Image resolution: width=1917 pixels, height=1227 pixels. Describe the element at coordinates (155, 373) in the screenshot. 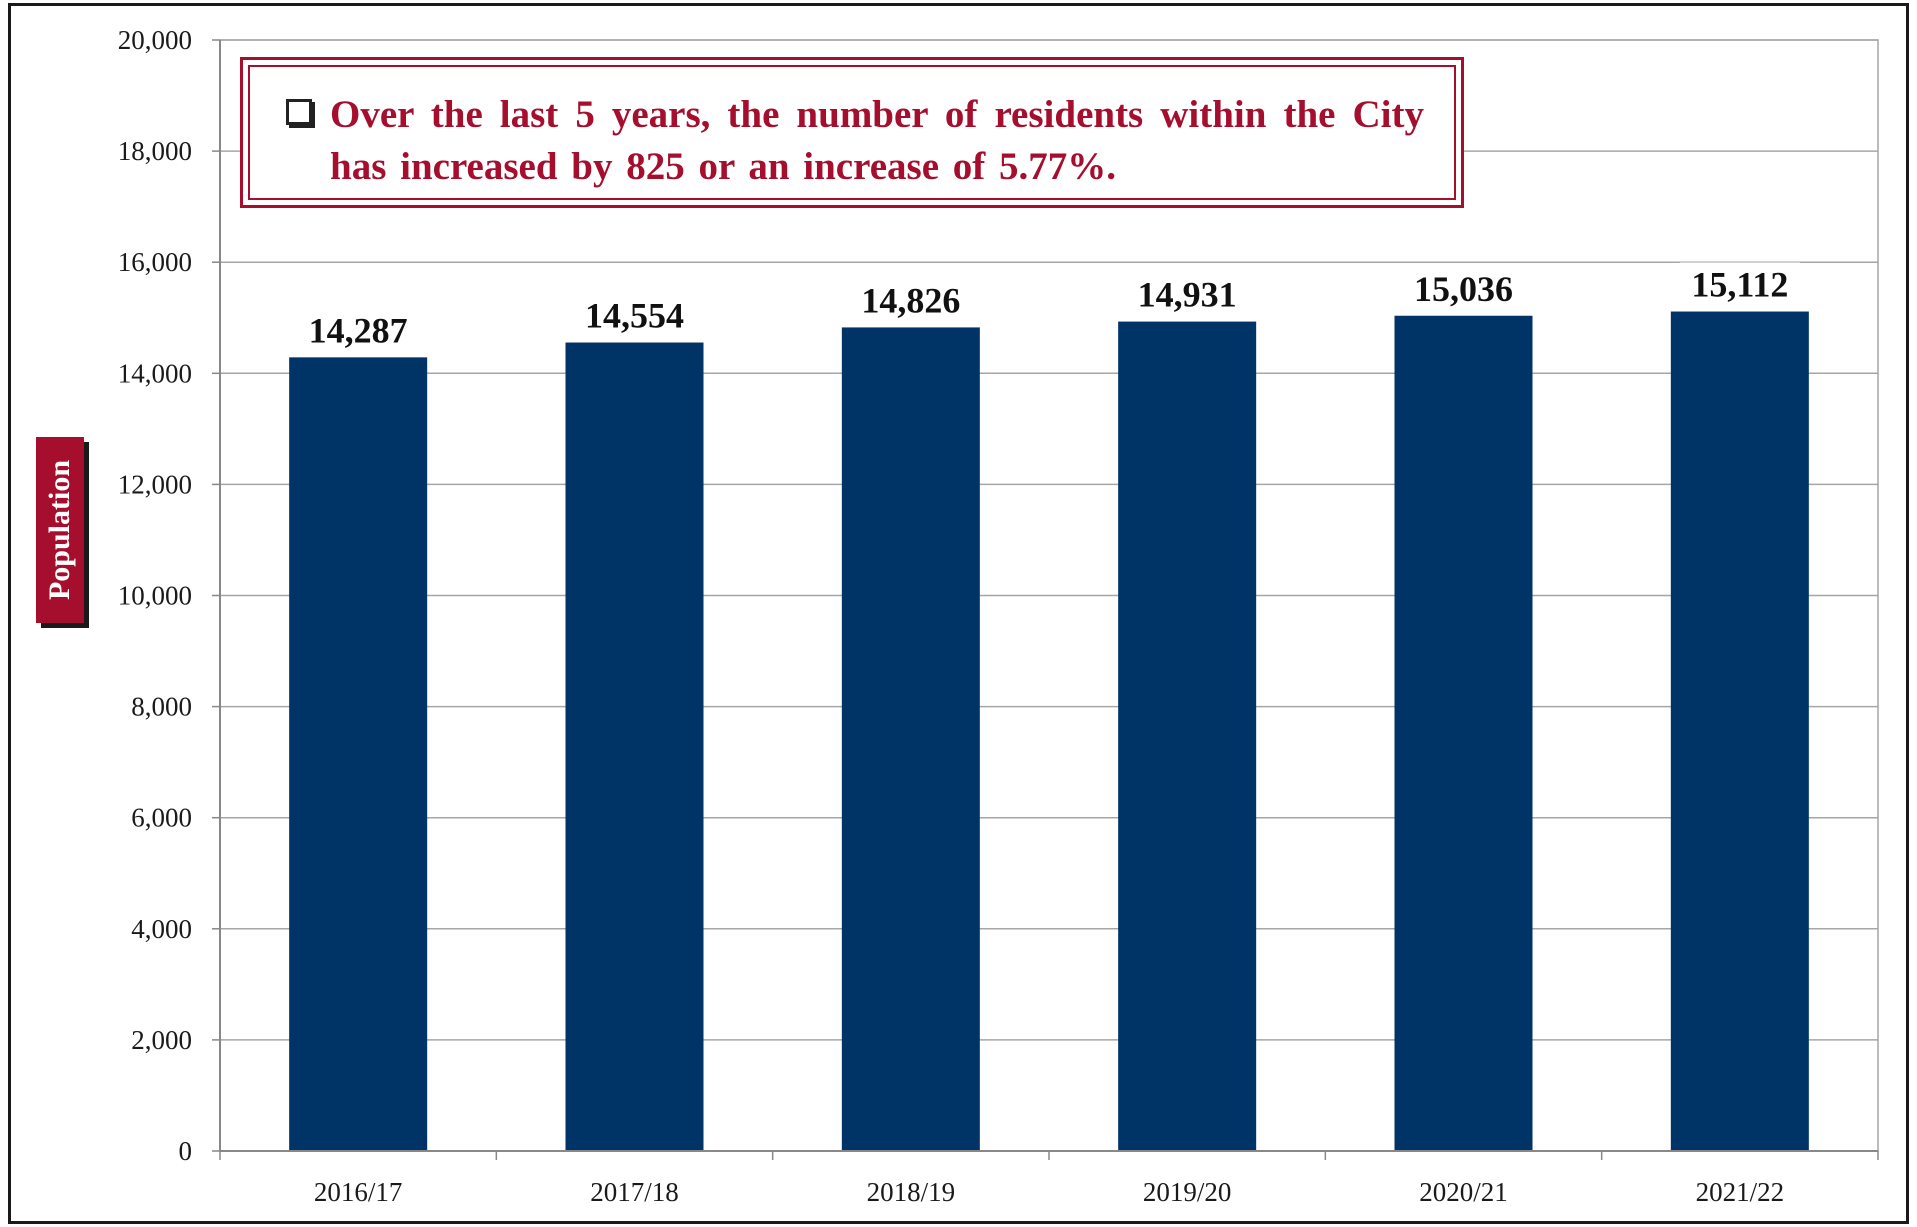

I see `y-tick-label: 14,000` at that location.